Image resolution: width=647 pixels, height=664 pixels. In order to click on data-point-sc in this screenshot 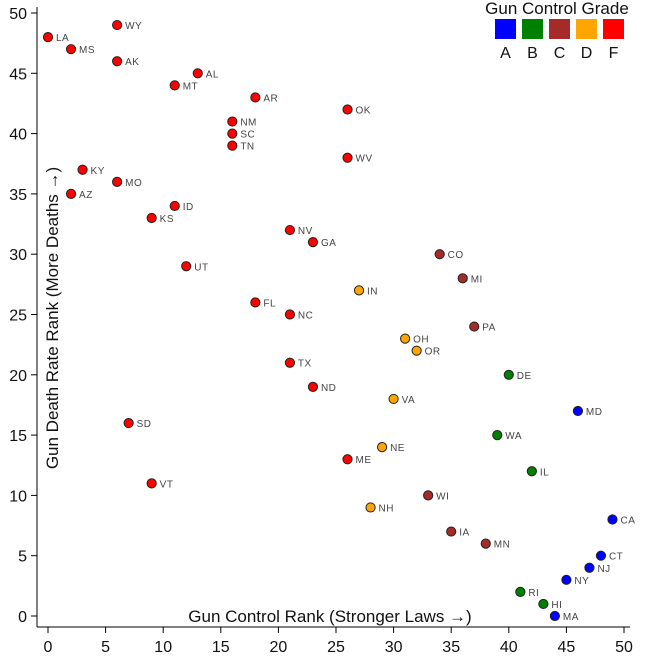, I will do `click(232, 133)`.